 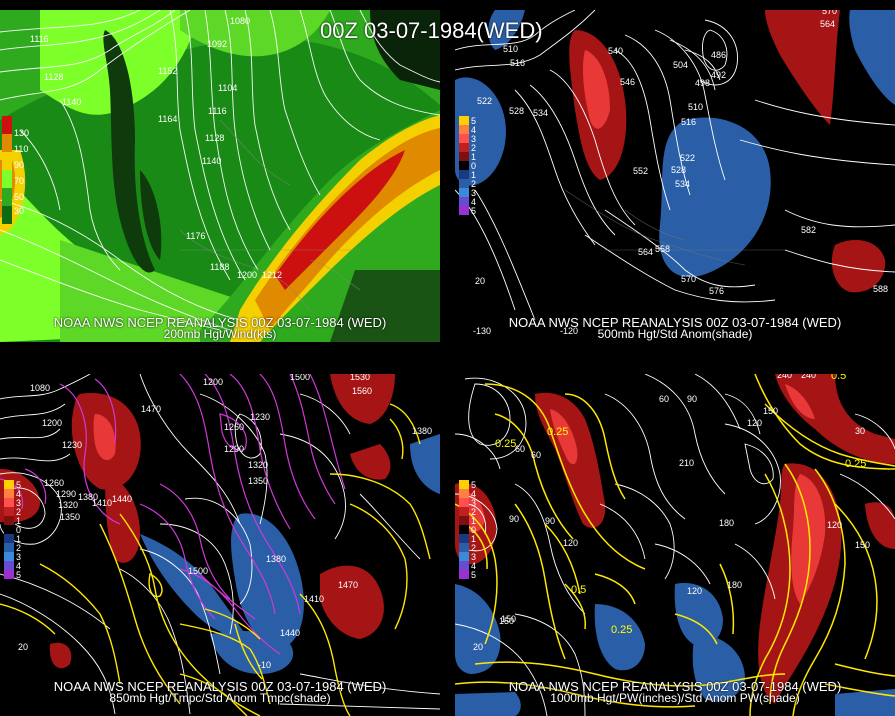 What do you see at coordinates (217, 44) in the screenshot?
I see `contour-label: 1092` at bounding box center [217, 44].